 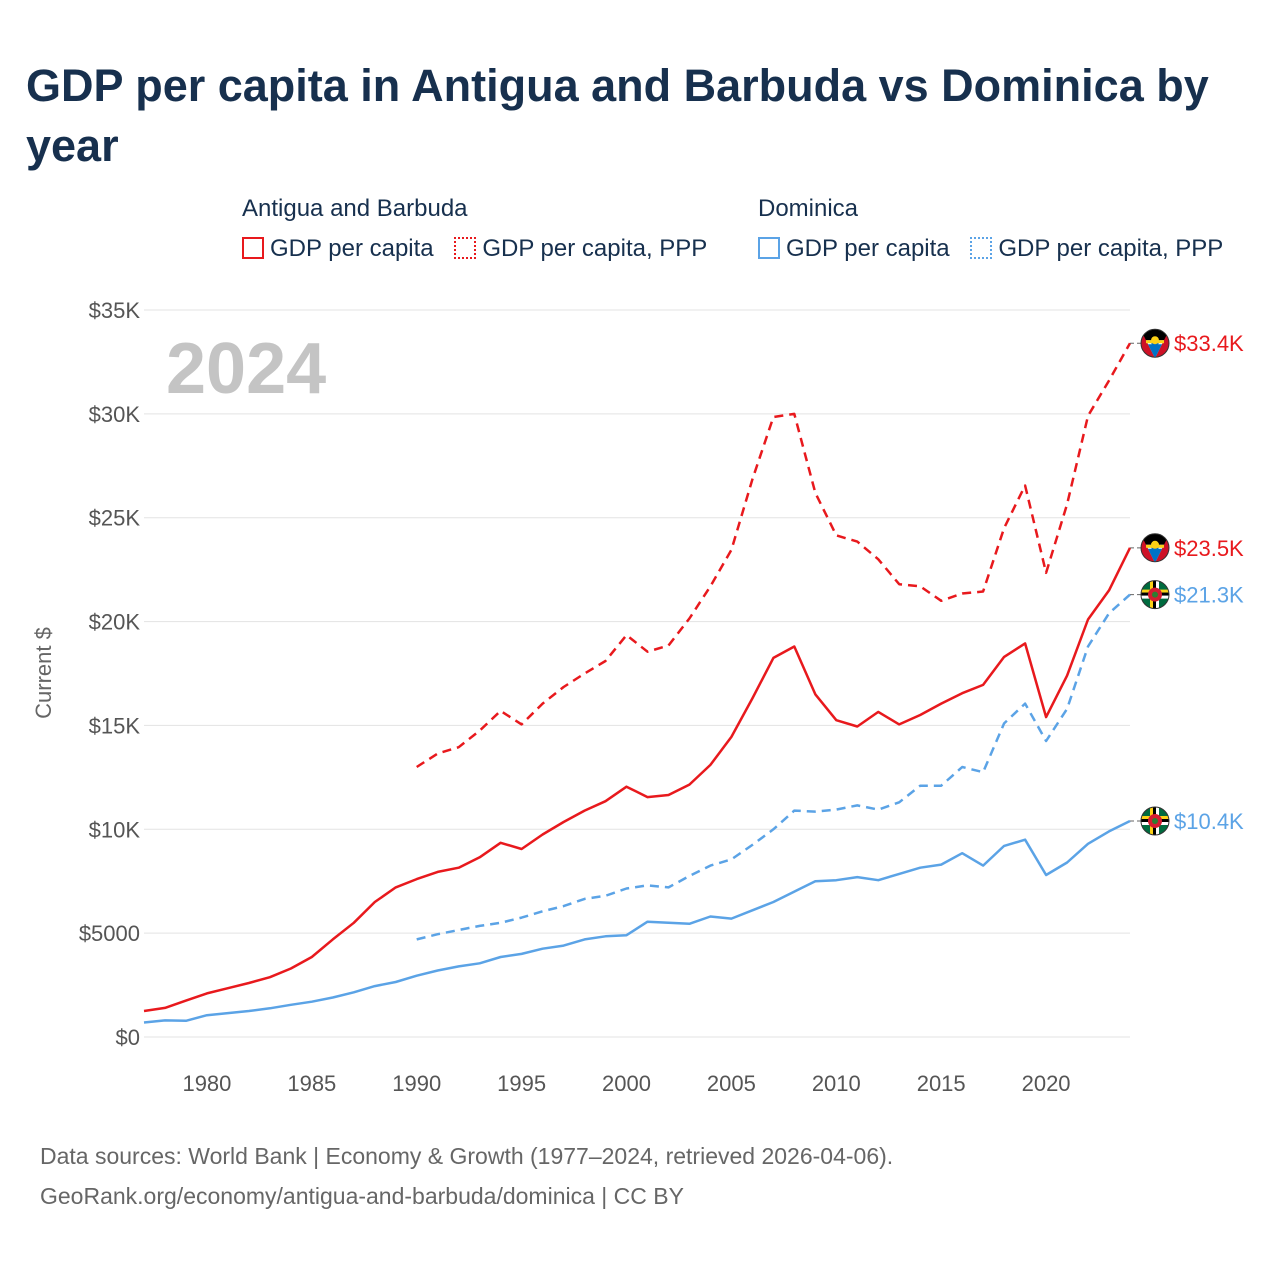 I want to click on legend-group-title: Dominica, so click(x=808, y=208).